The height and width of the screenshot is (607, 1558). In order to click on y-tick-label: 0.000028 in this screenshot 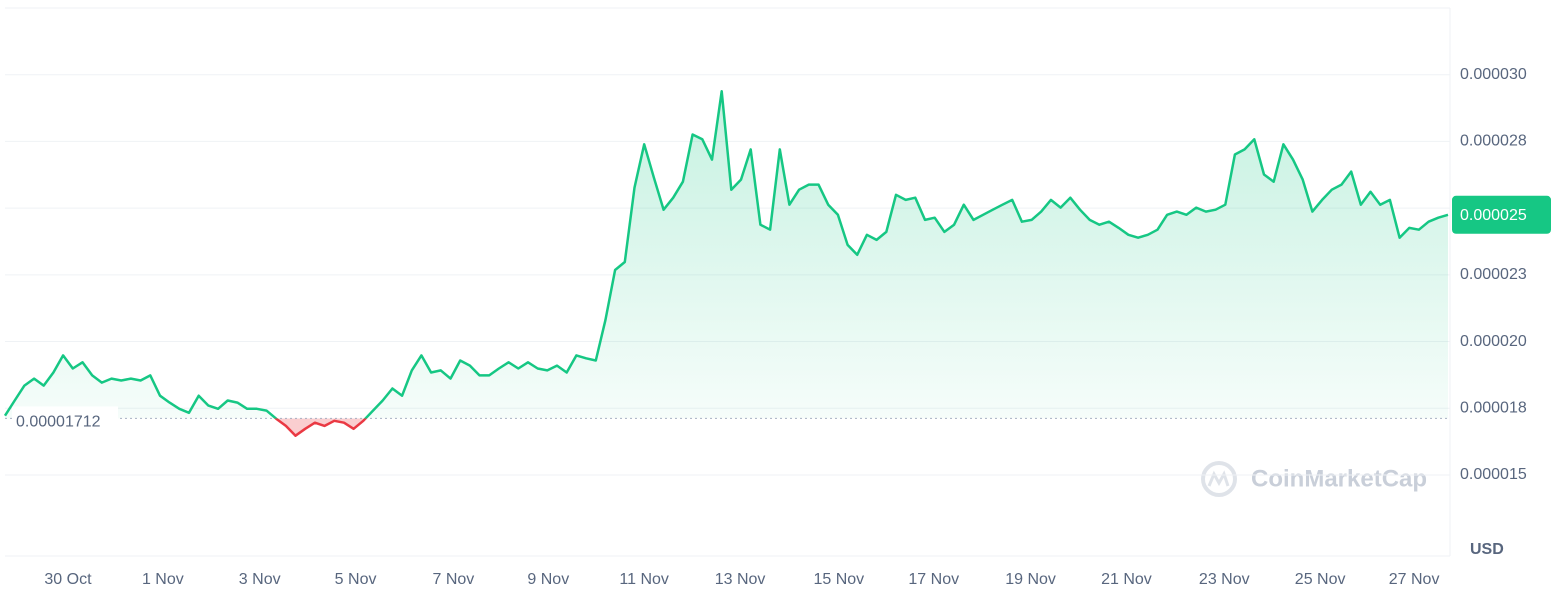, I will do `click(1493, 141)`.